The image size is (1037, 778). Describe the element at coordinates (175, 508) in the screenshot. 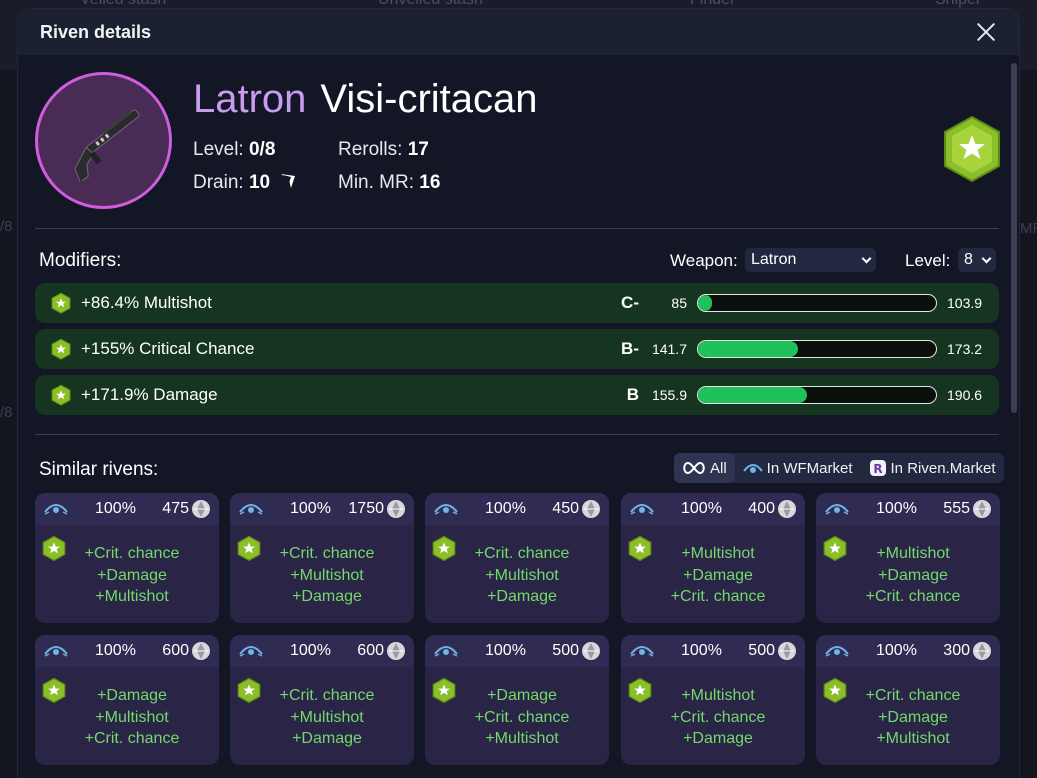

I see `card-price: 475` at that location.